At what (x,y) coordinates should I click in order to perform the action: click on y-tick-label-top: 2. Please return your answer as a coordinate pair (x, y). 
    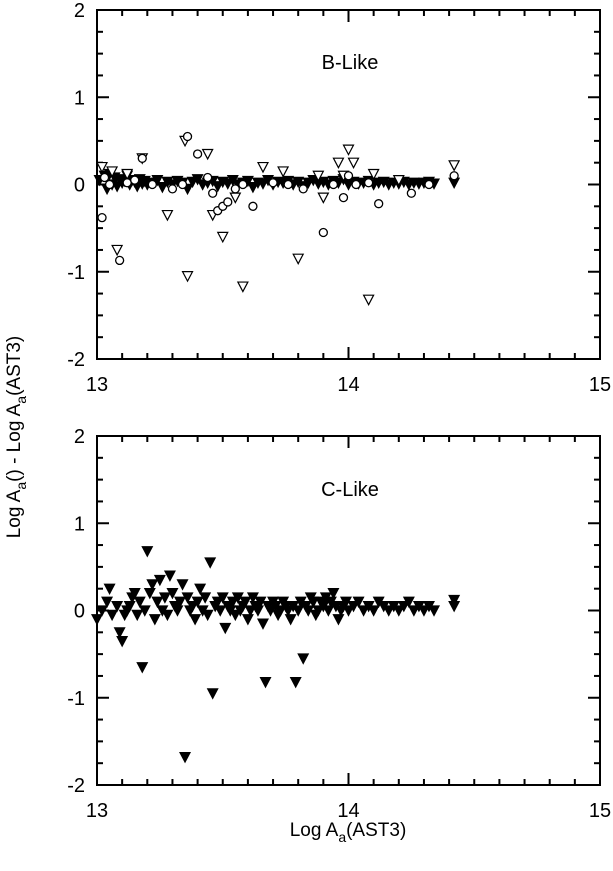
    Looking at the image, I should click on (79, 11).